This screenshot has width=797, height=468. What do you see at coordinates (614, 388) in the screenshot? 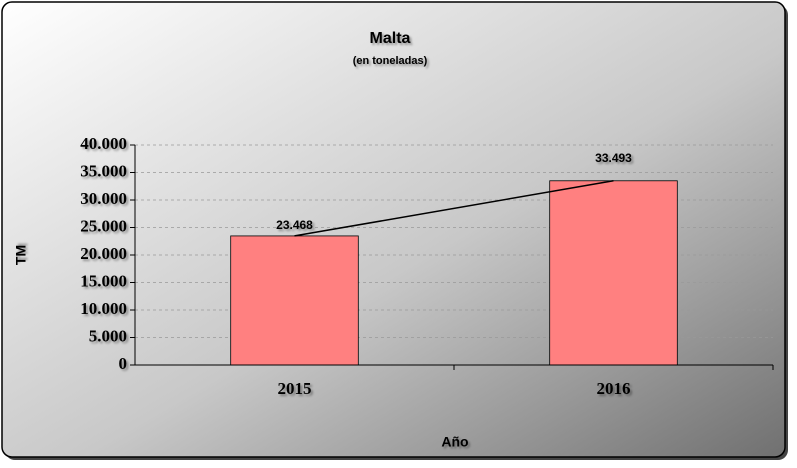
I see `x-tick-label: 2016` at bounding box center [614, 388].